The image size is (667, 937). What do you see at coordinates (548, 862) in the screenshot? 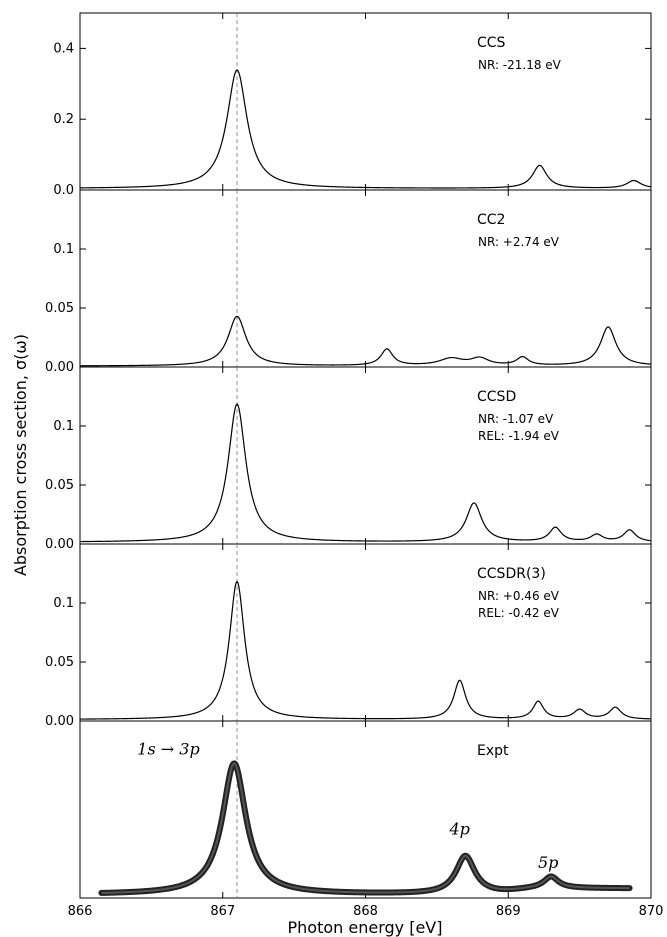
I see `peak-annotation: 5p` at bounding box center [548, 862].